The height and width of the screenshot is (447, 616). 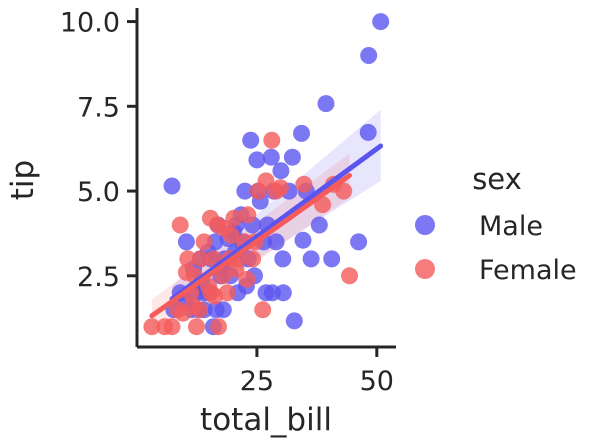 I want to click on x-axis-title: total_bill, so click(x=266, y=420).